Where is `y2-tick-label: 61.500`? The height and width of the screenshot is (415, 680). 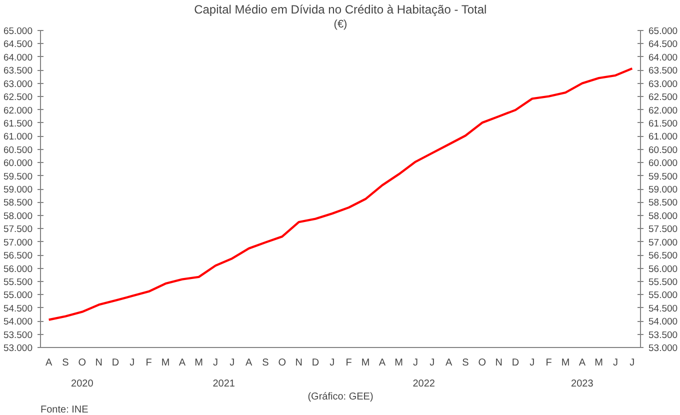
y2-tick-label: 61.500 is located at coordinates (663, 124).